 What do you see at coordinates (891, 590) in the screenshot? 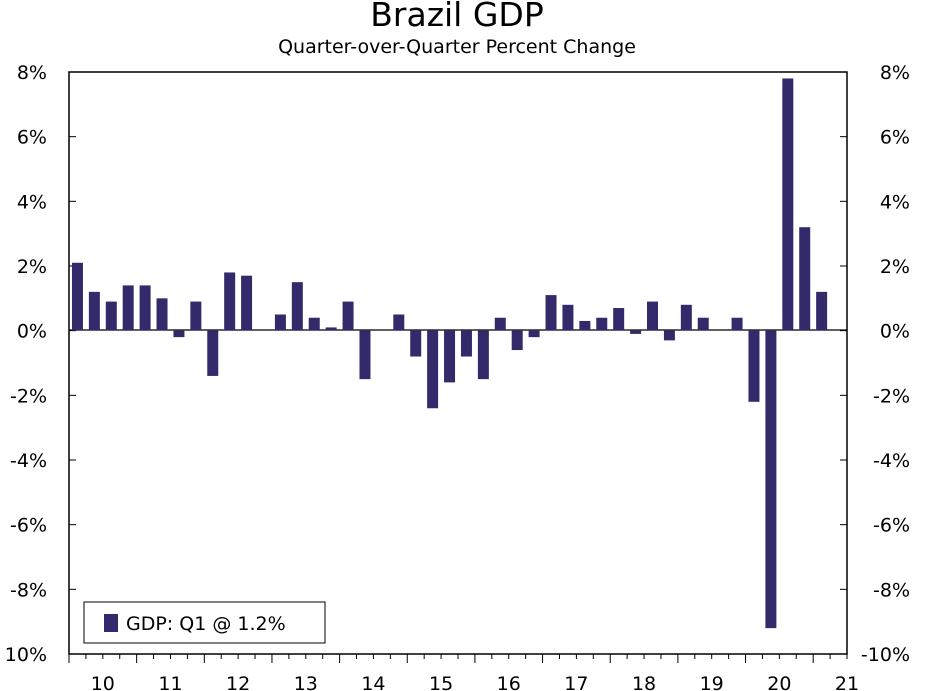
I see `y-tick-label-right: -8%` at bounding box center [891, 590].